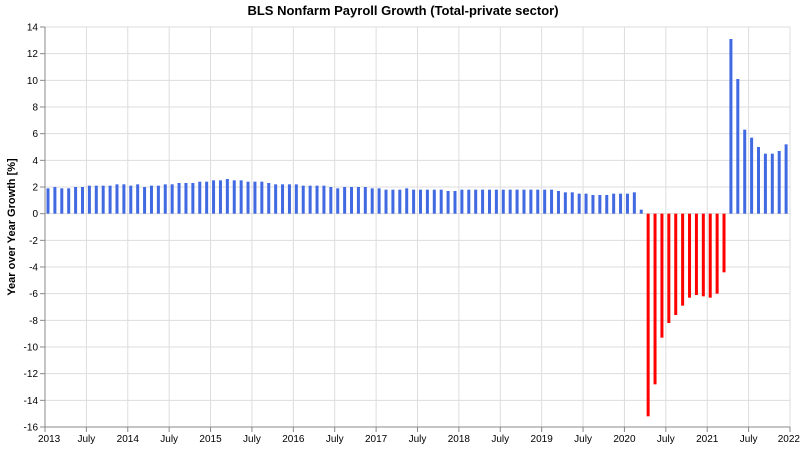  Describe the element at coordinates (210, 439) in the screenshot. I see `x-tick-label: 2015` at that location.